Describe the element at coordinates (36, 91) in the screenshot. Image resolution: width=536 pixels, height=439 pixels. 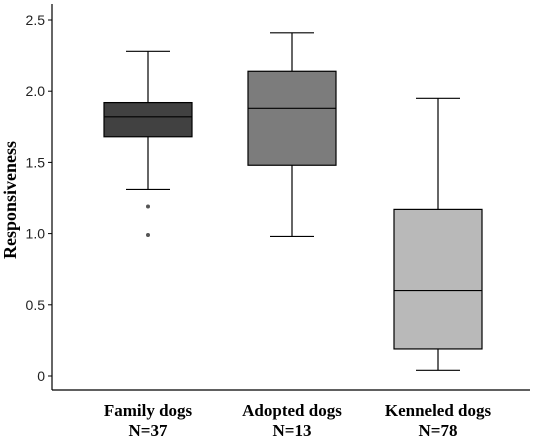
I see `y-tick-label: 2.0` at that location.